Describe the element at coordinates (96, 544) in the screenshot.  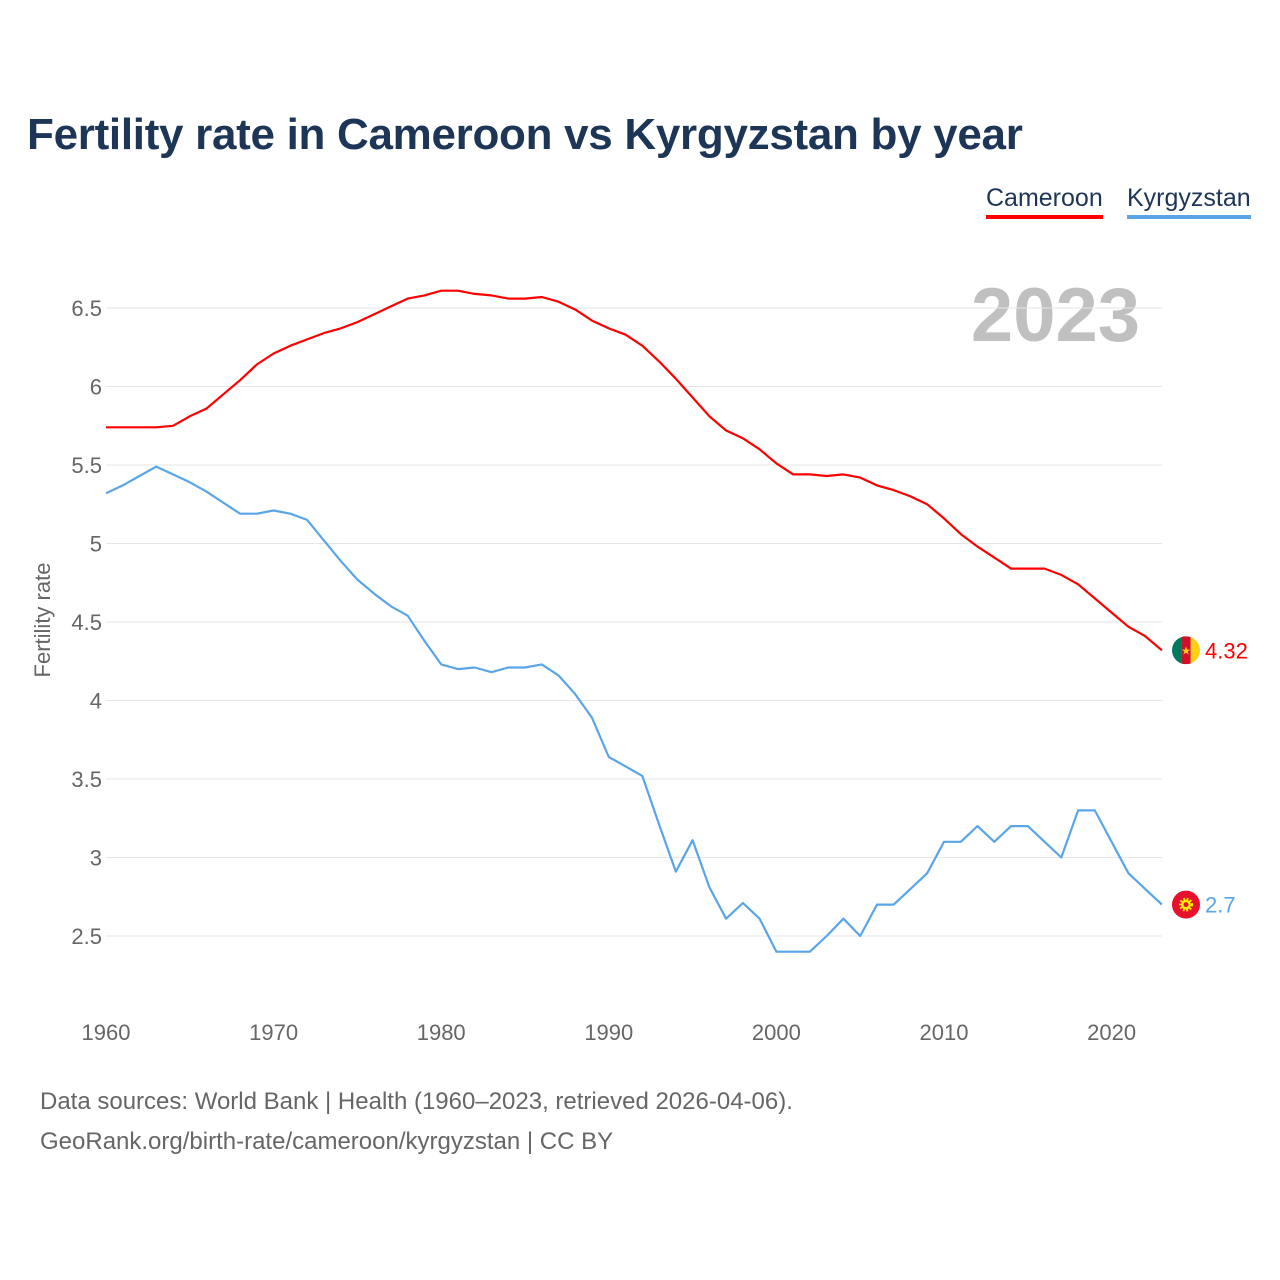
I see `y-tick-label: 5` at that location.